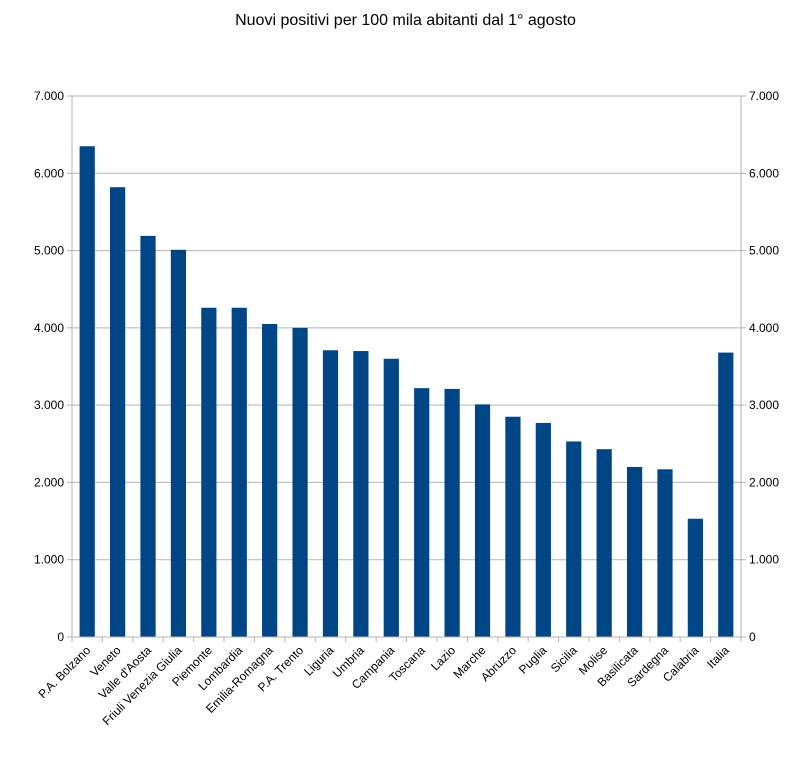 Image resolution: width=811 pixels, height=768 pixels. I want to click on y-tick-label-left: 5.000, so click(49, 251).